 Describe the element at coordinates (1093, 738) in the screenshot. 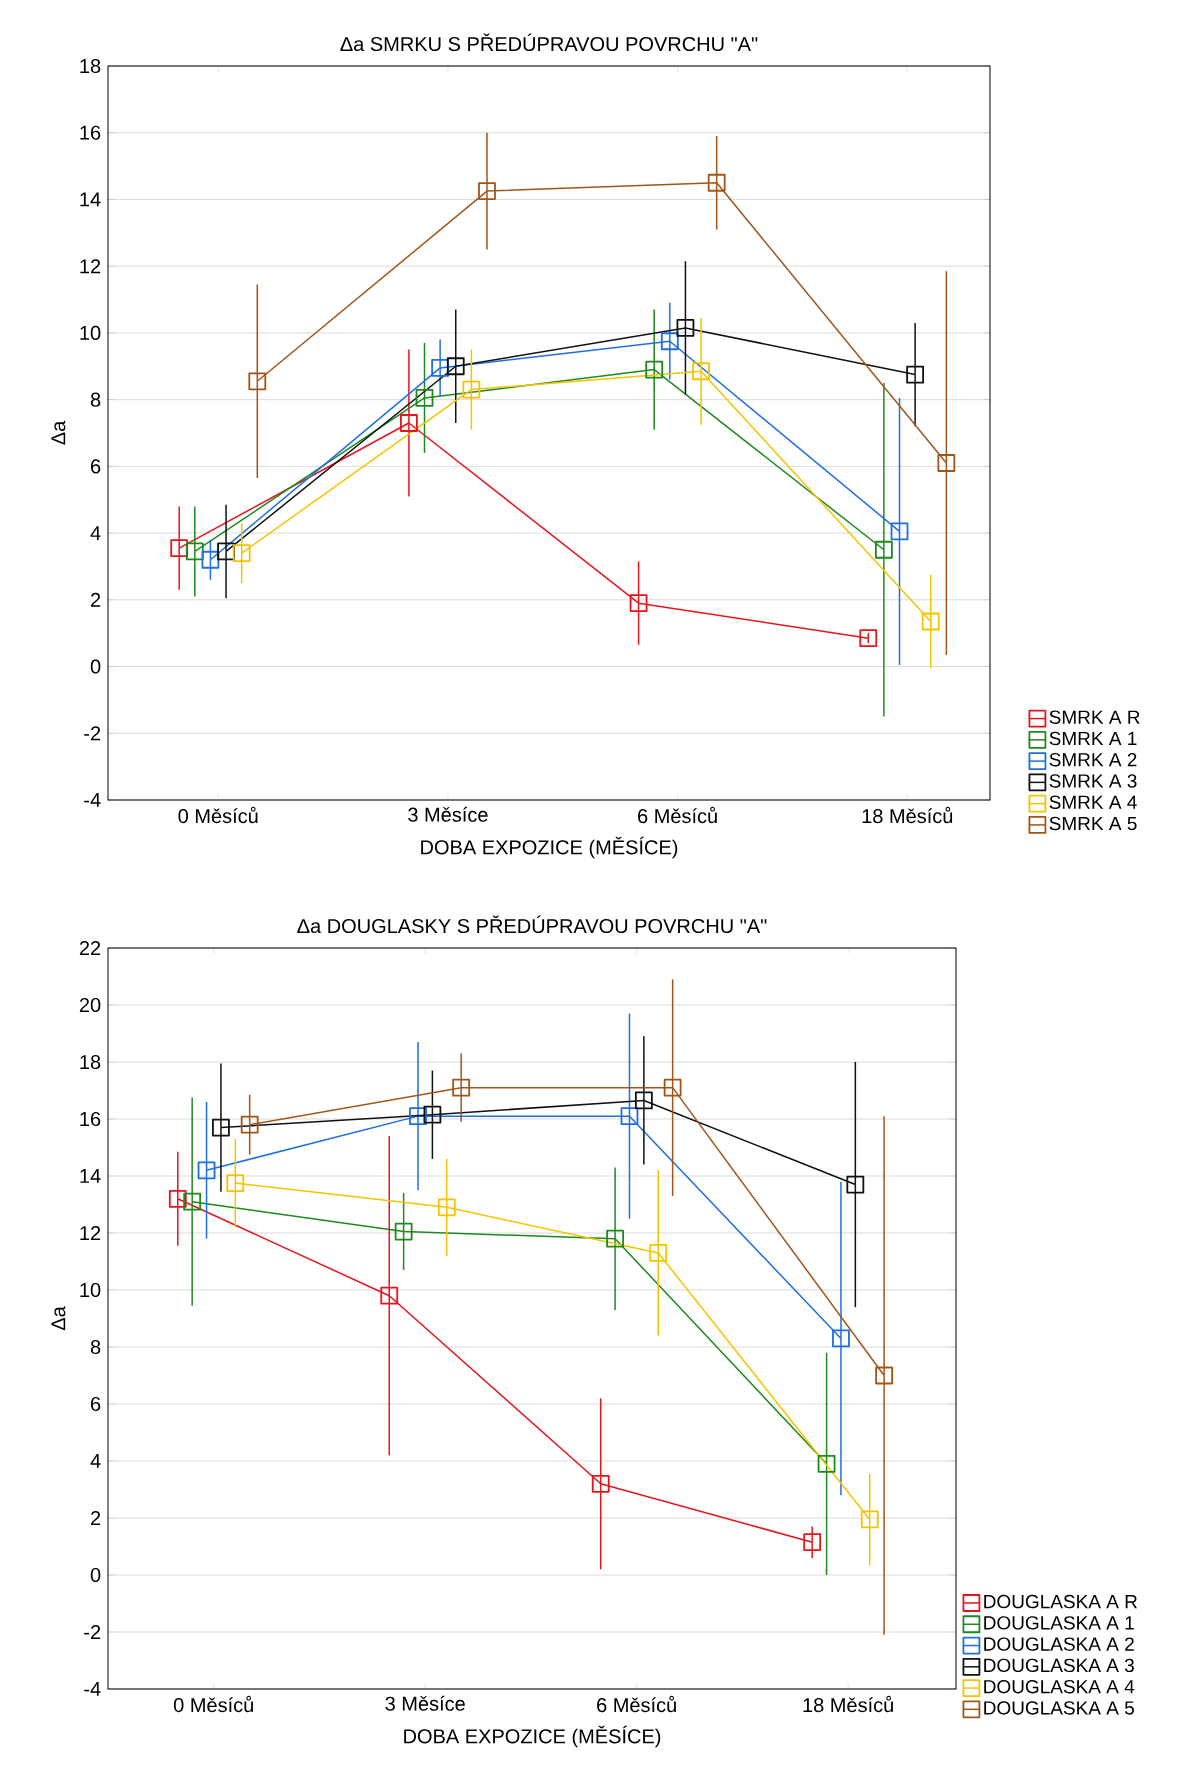

I see `legend-label: SMRK A 1` at that location.